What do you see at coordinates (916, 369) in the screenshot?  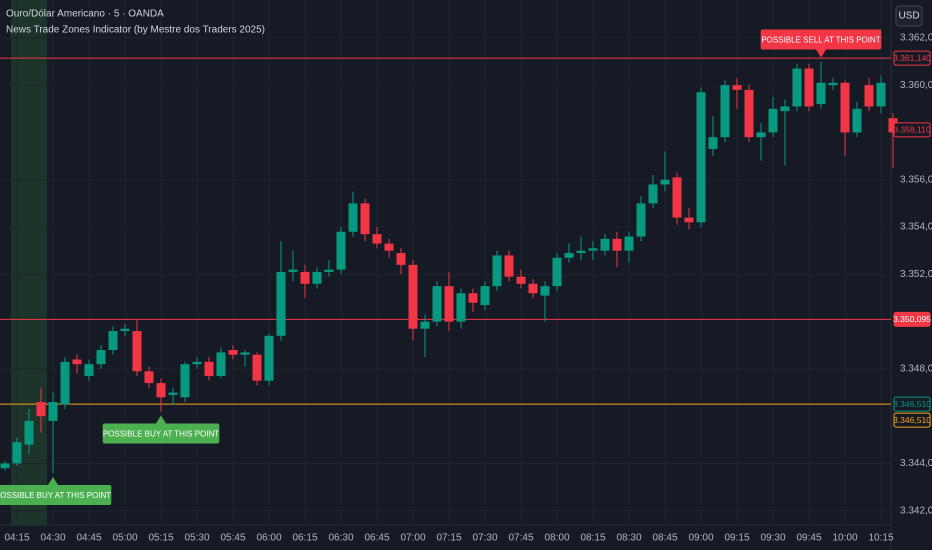 I see `y-tick-label: 3.348,000` at bounding box center [916, 369].